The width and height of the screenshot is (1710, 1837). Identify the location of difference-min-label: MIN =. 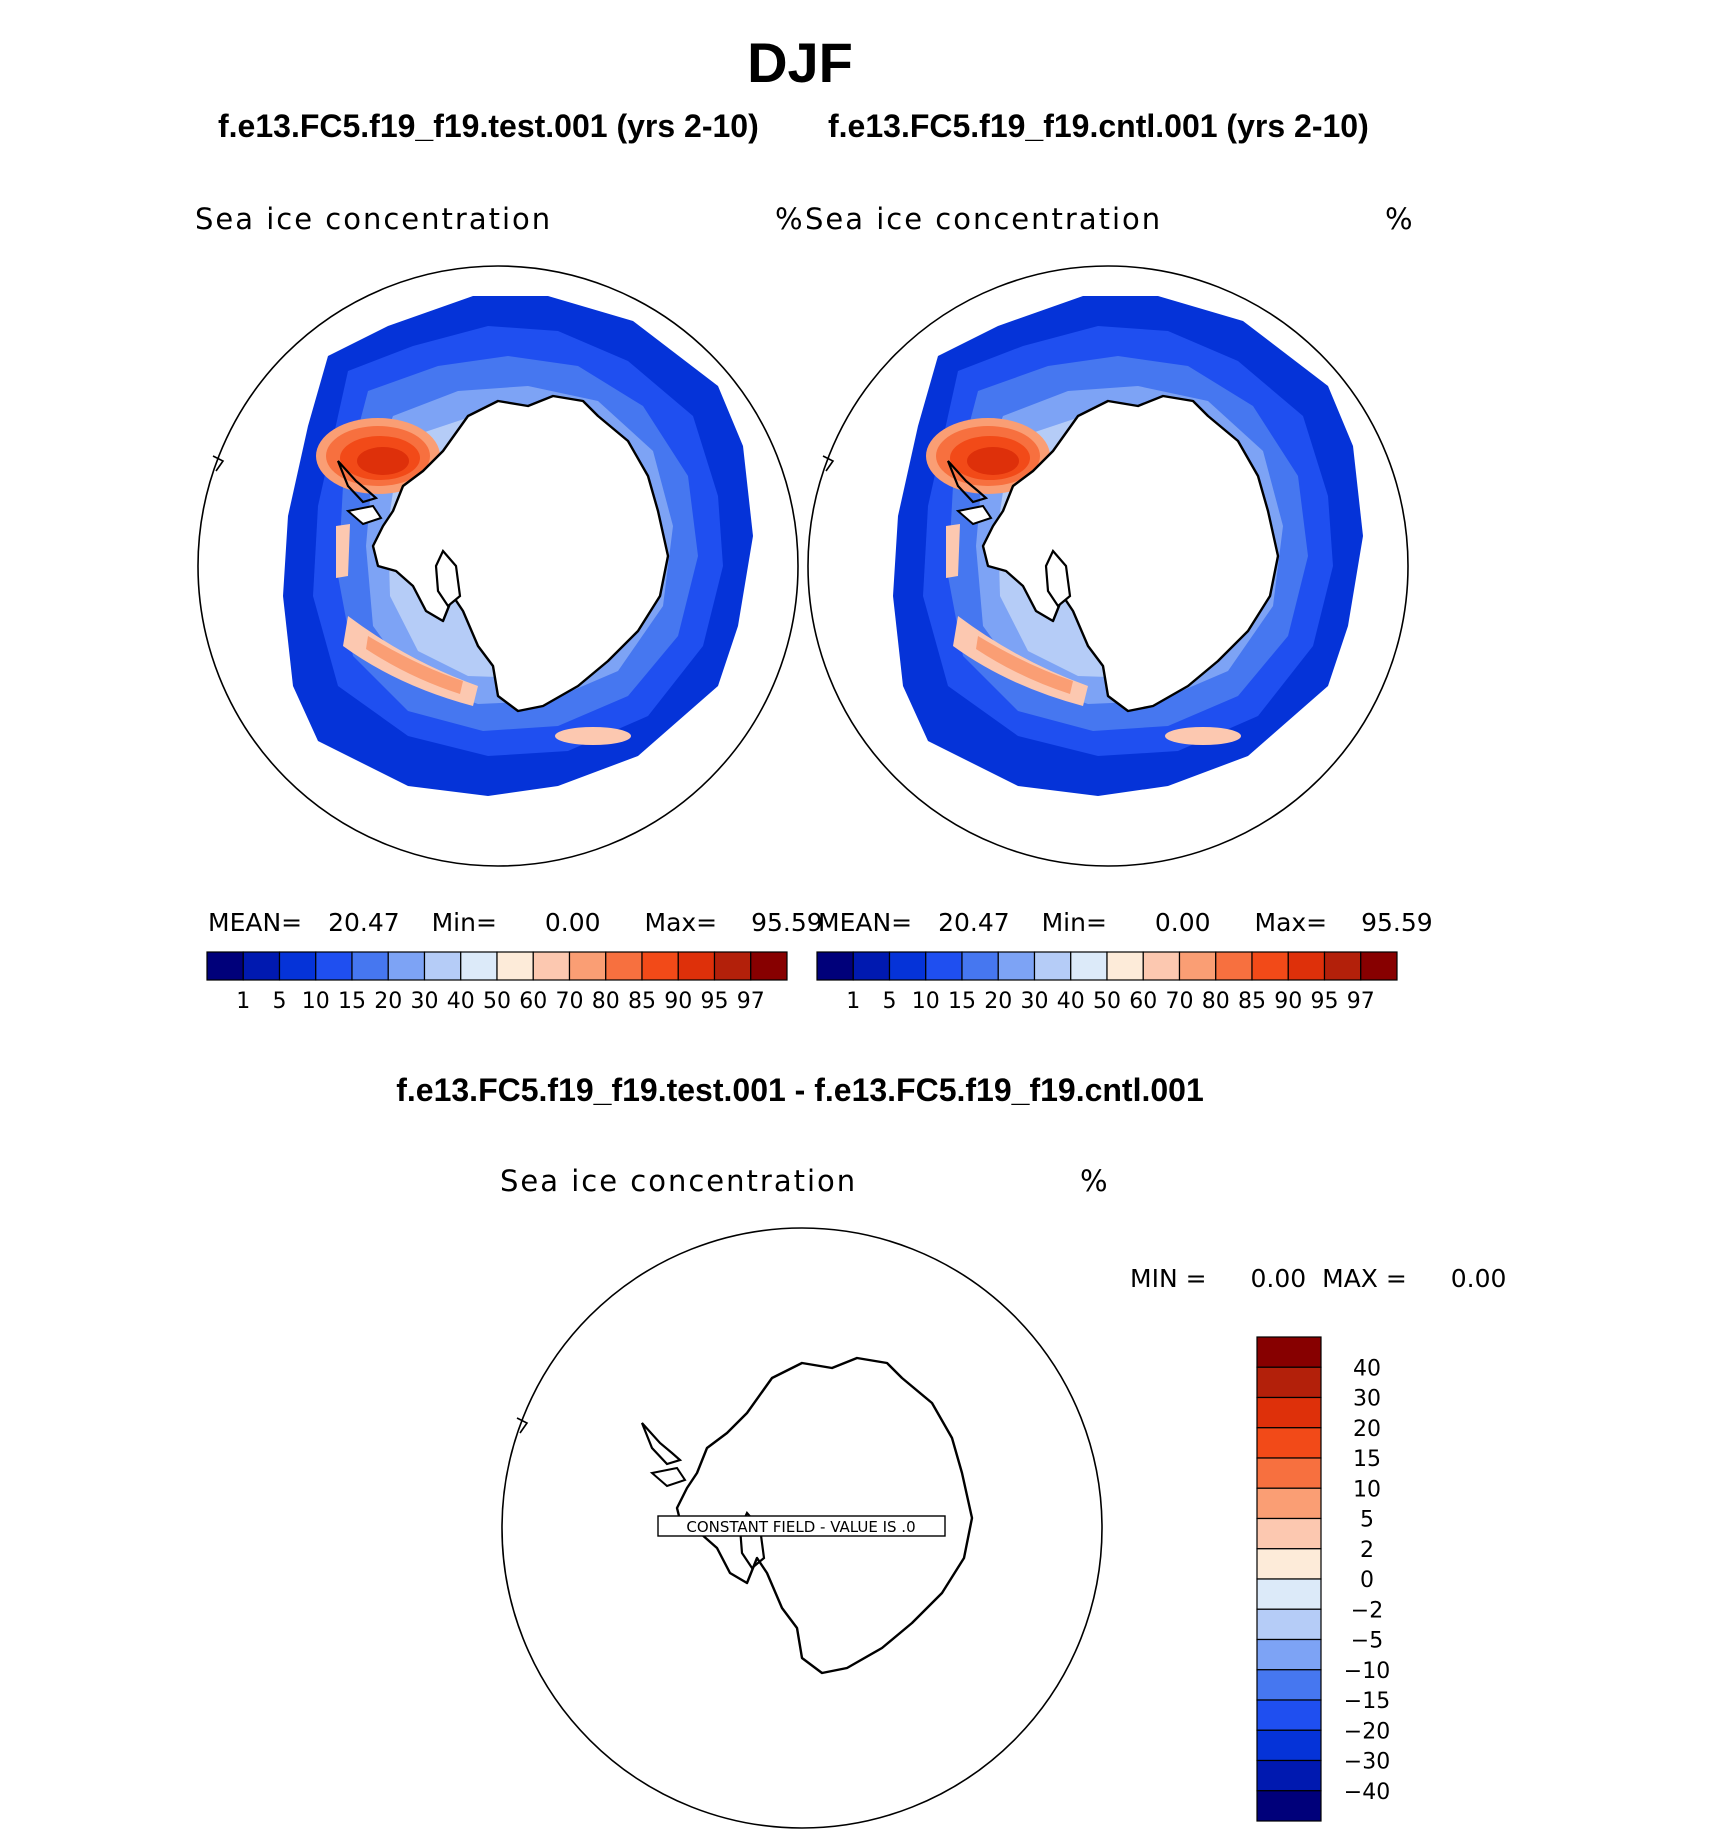
(1168, 1278).